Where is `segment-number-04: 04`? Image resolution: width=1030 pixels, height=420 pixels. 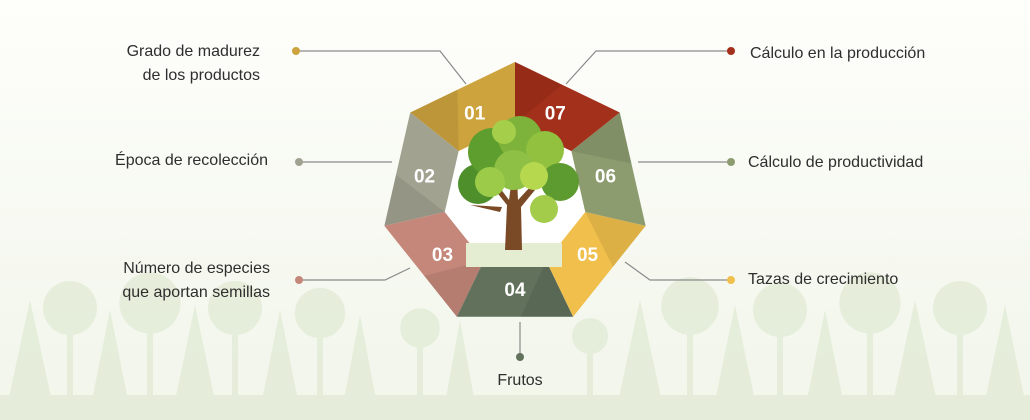
segment-number-04: 04 is located at coordinates (515, 290).